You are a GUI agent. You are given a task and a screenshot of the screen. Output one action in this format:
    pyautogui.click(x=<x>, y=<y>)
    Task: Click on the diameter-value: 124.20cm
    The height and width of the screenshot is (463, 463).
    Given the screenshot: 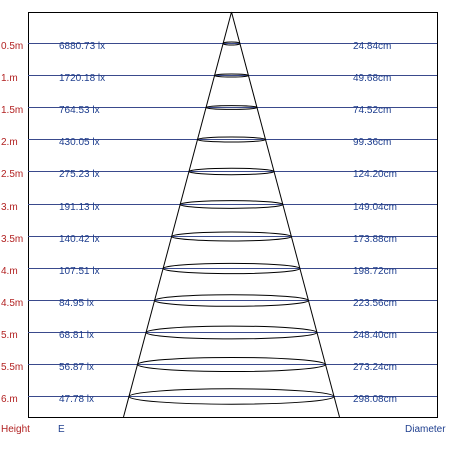 What is the action you would take?
    pyautogui.click(x=375, y=174)
    